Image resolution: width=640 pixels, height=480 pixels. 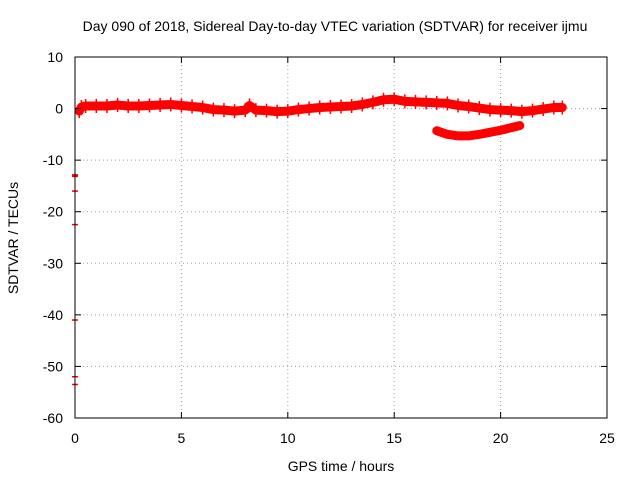 What do you see at coordinates (394, 438) in the screenshot?
I see `x-tick-label: 15` at bounding box center [394, 438].